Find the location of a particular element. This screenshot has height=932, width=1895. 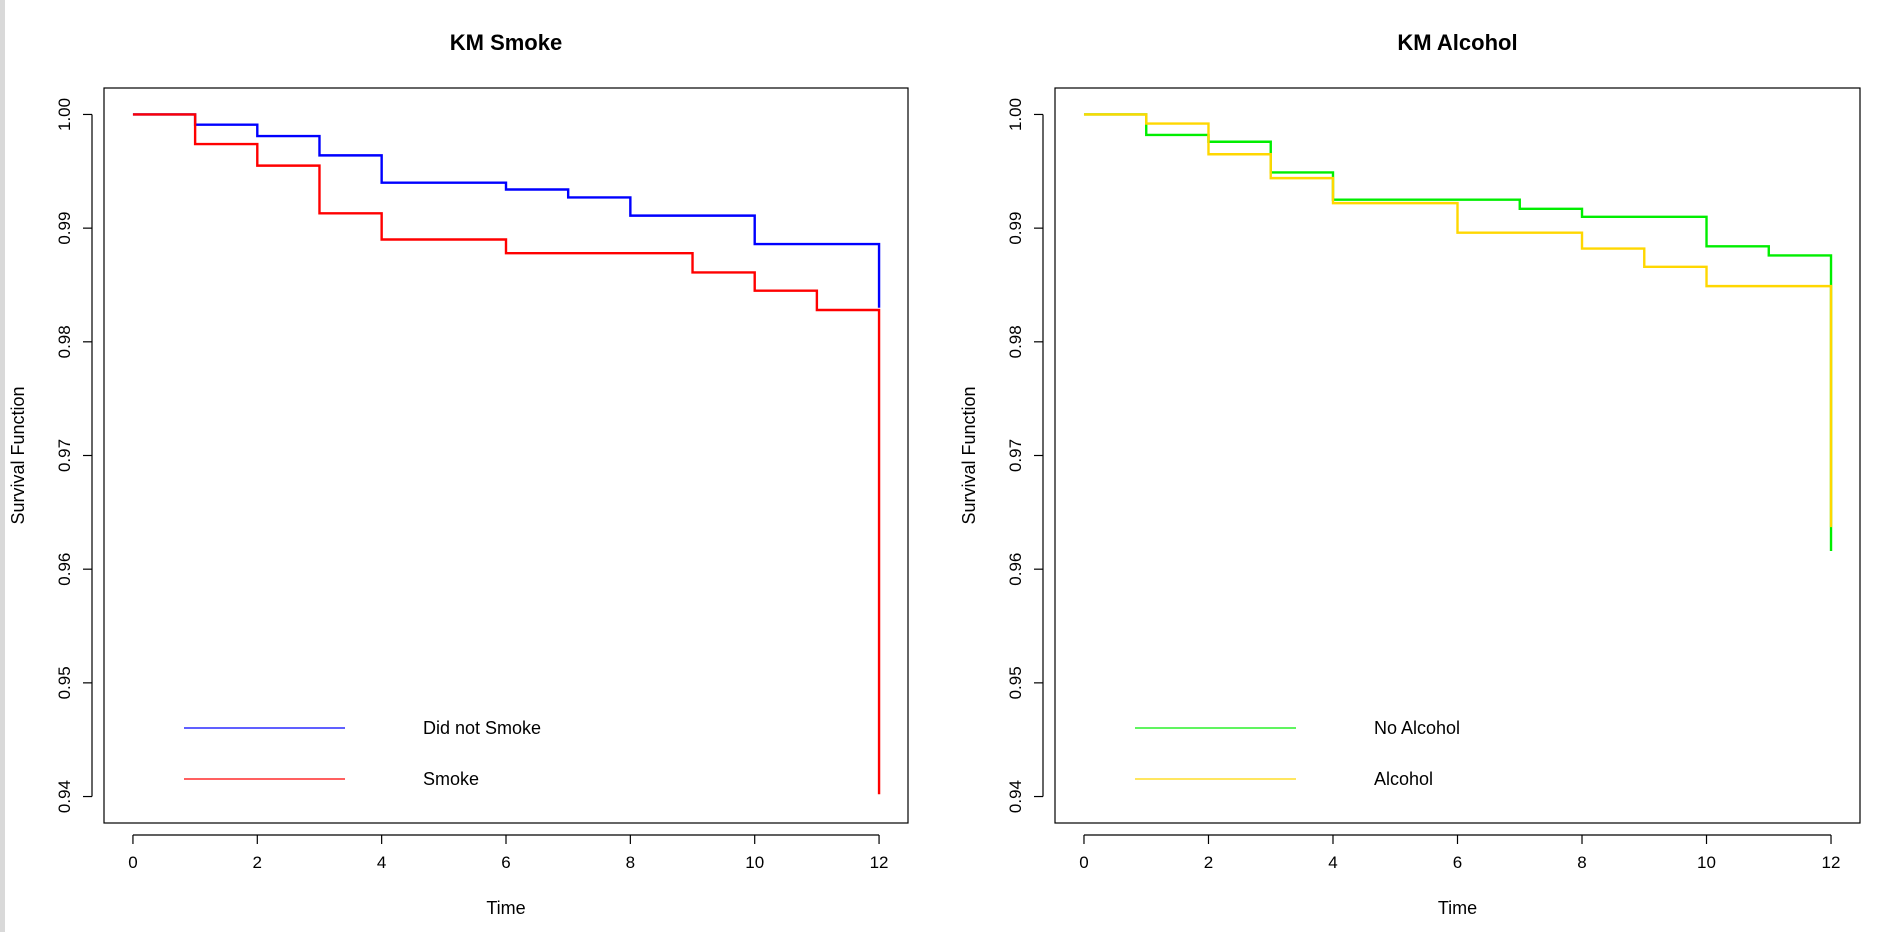

legend-label: Did not Smoke is located at coordinates (482, 728).